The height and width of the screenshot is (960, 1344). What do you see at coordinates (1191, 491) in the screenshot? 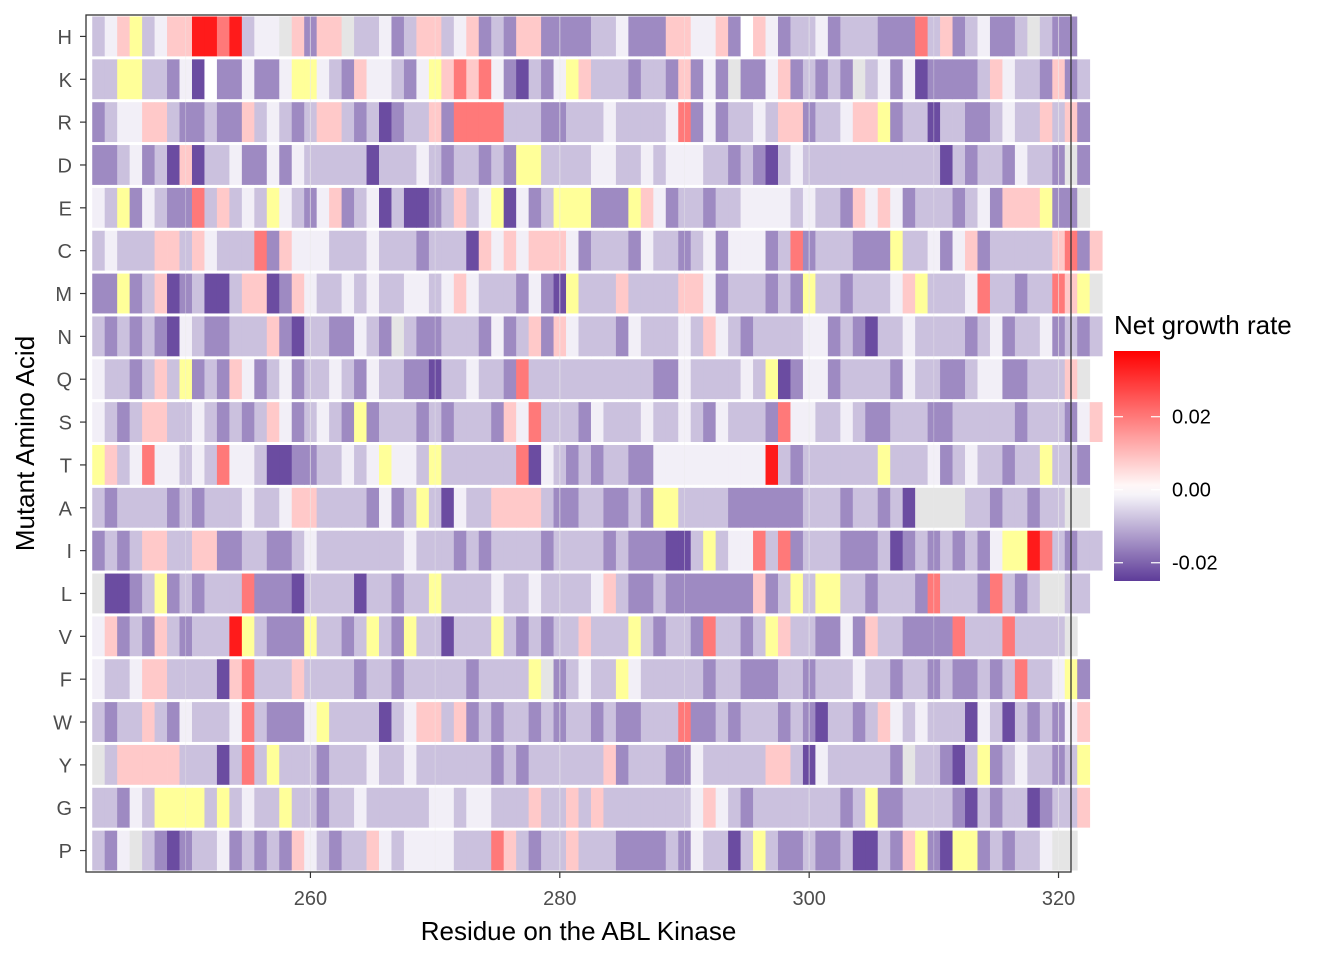
I see `legend-tick-label: 0.00` at bounding box center [1191, 491].